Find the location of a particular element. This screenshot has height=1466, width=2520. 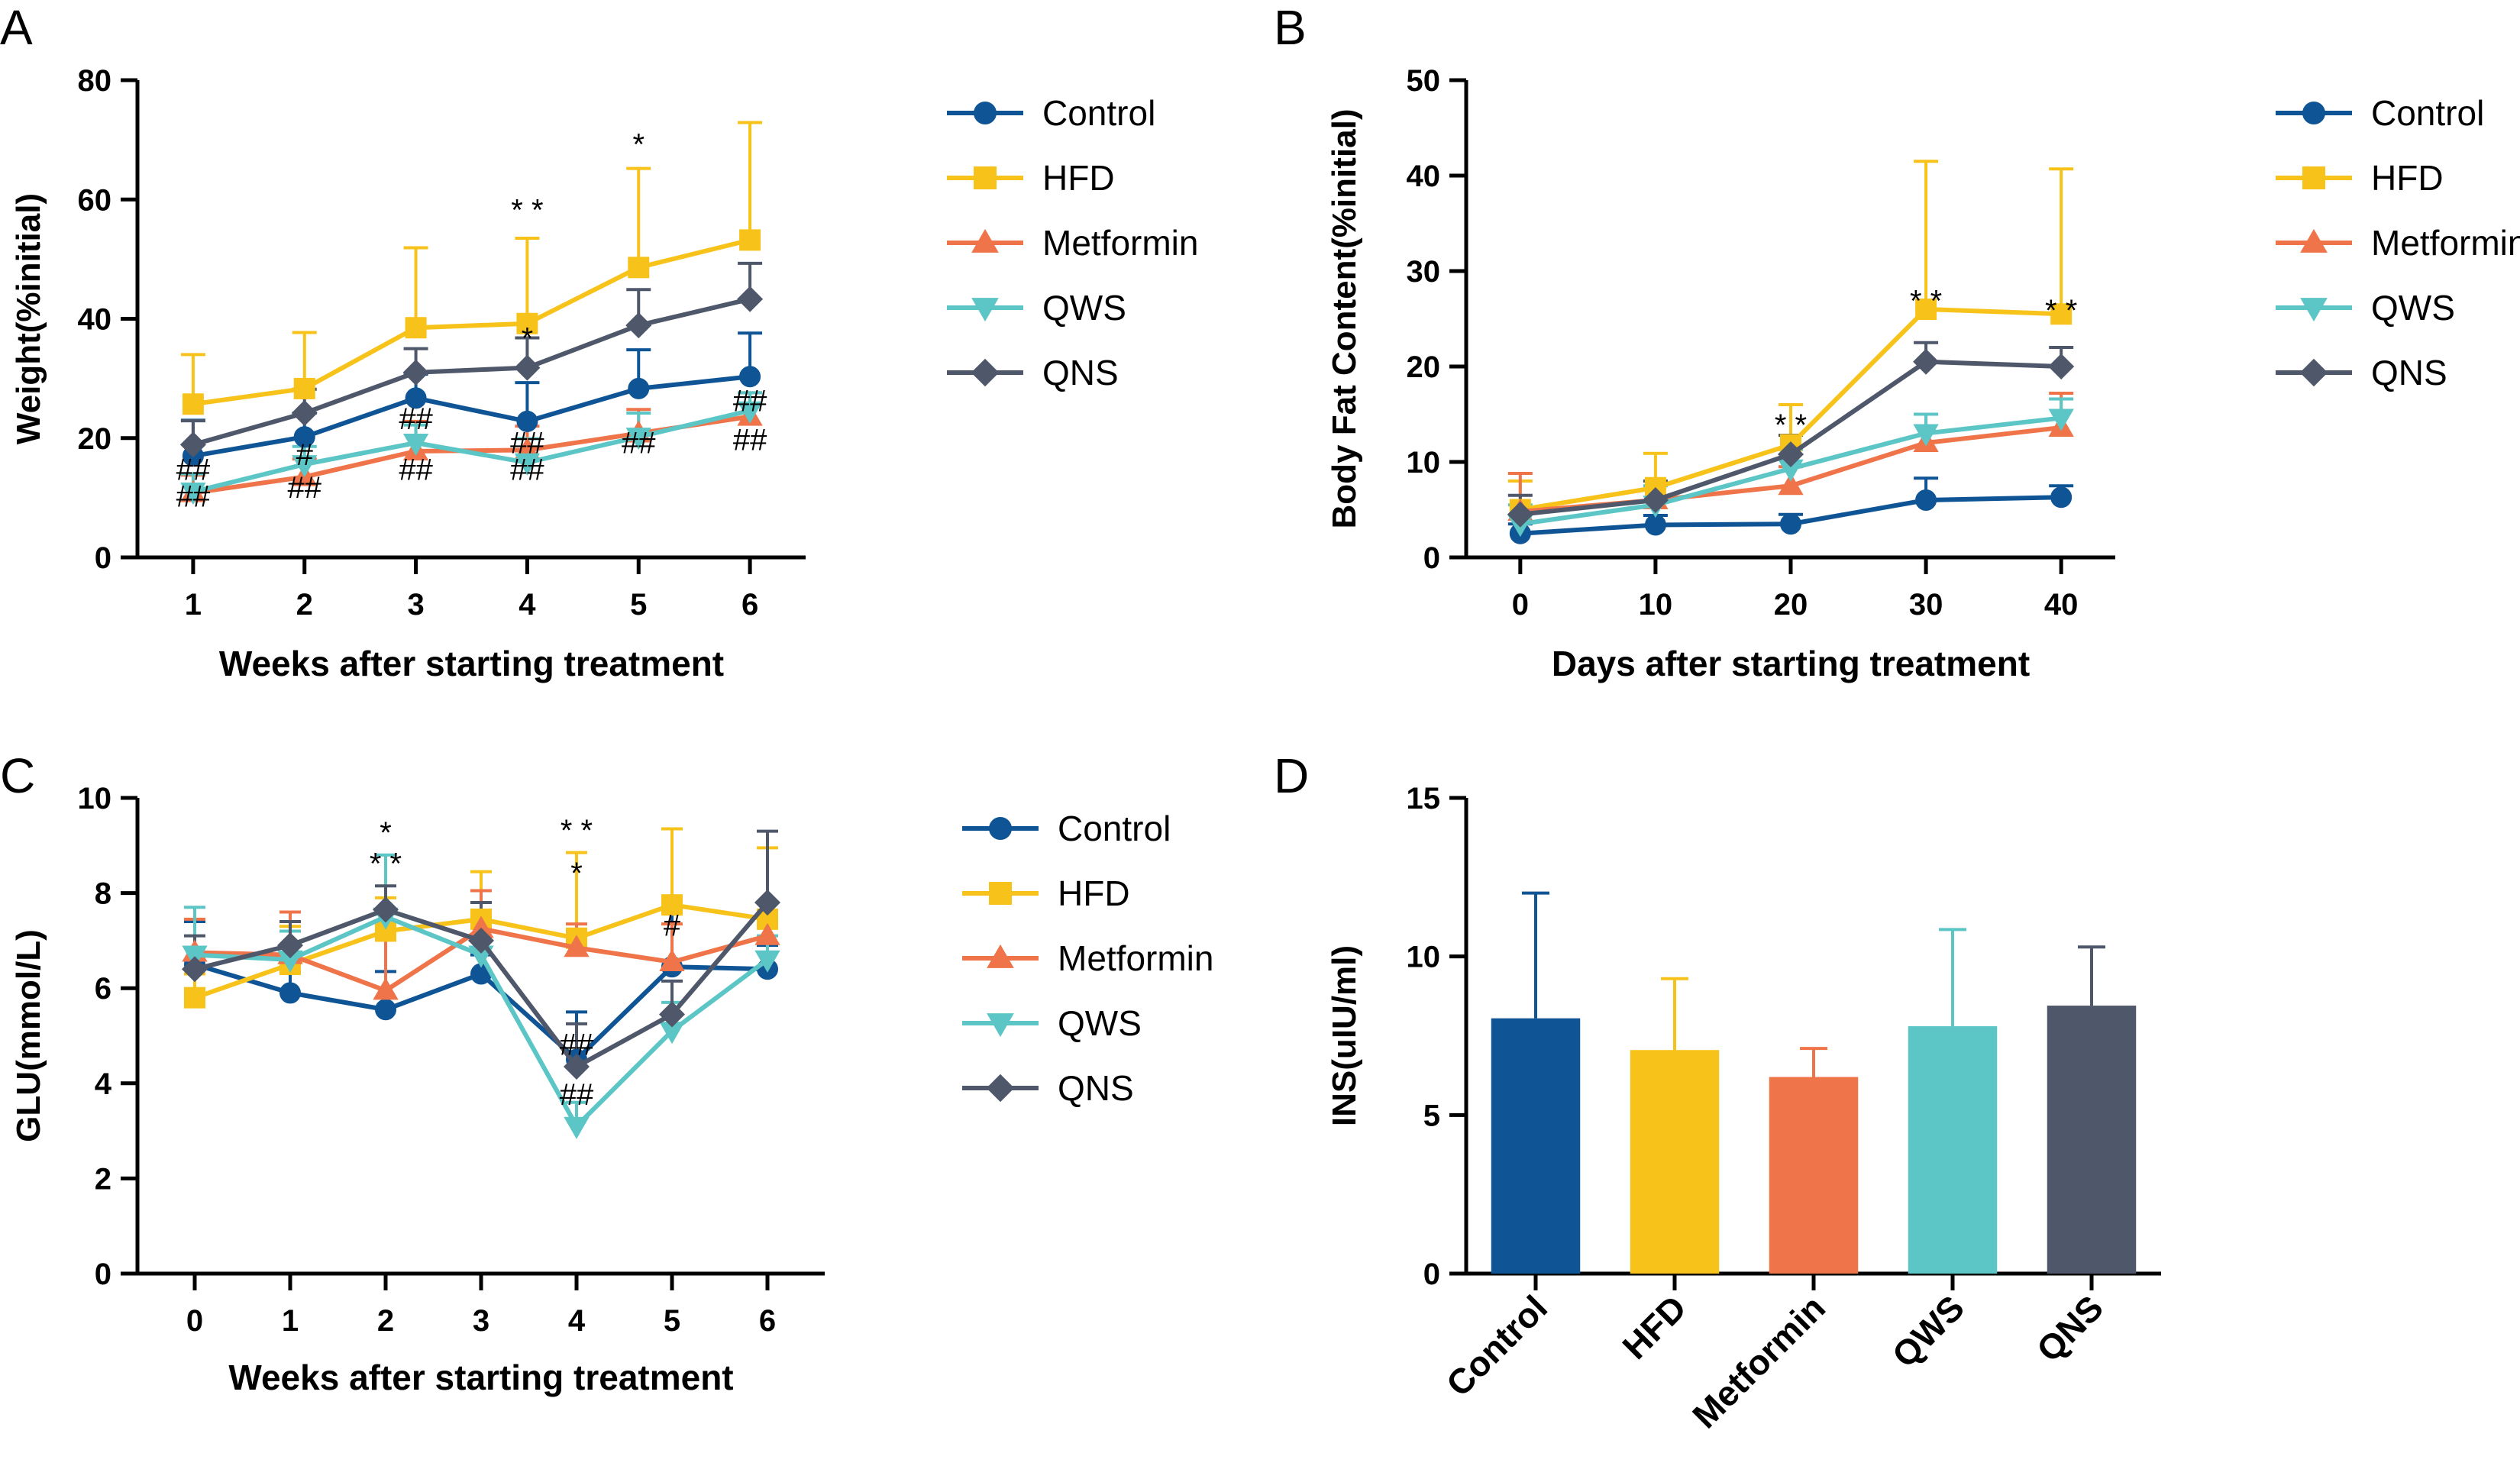

x-tick-label: 0 is located at coordinates (195, 1321).